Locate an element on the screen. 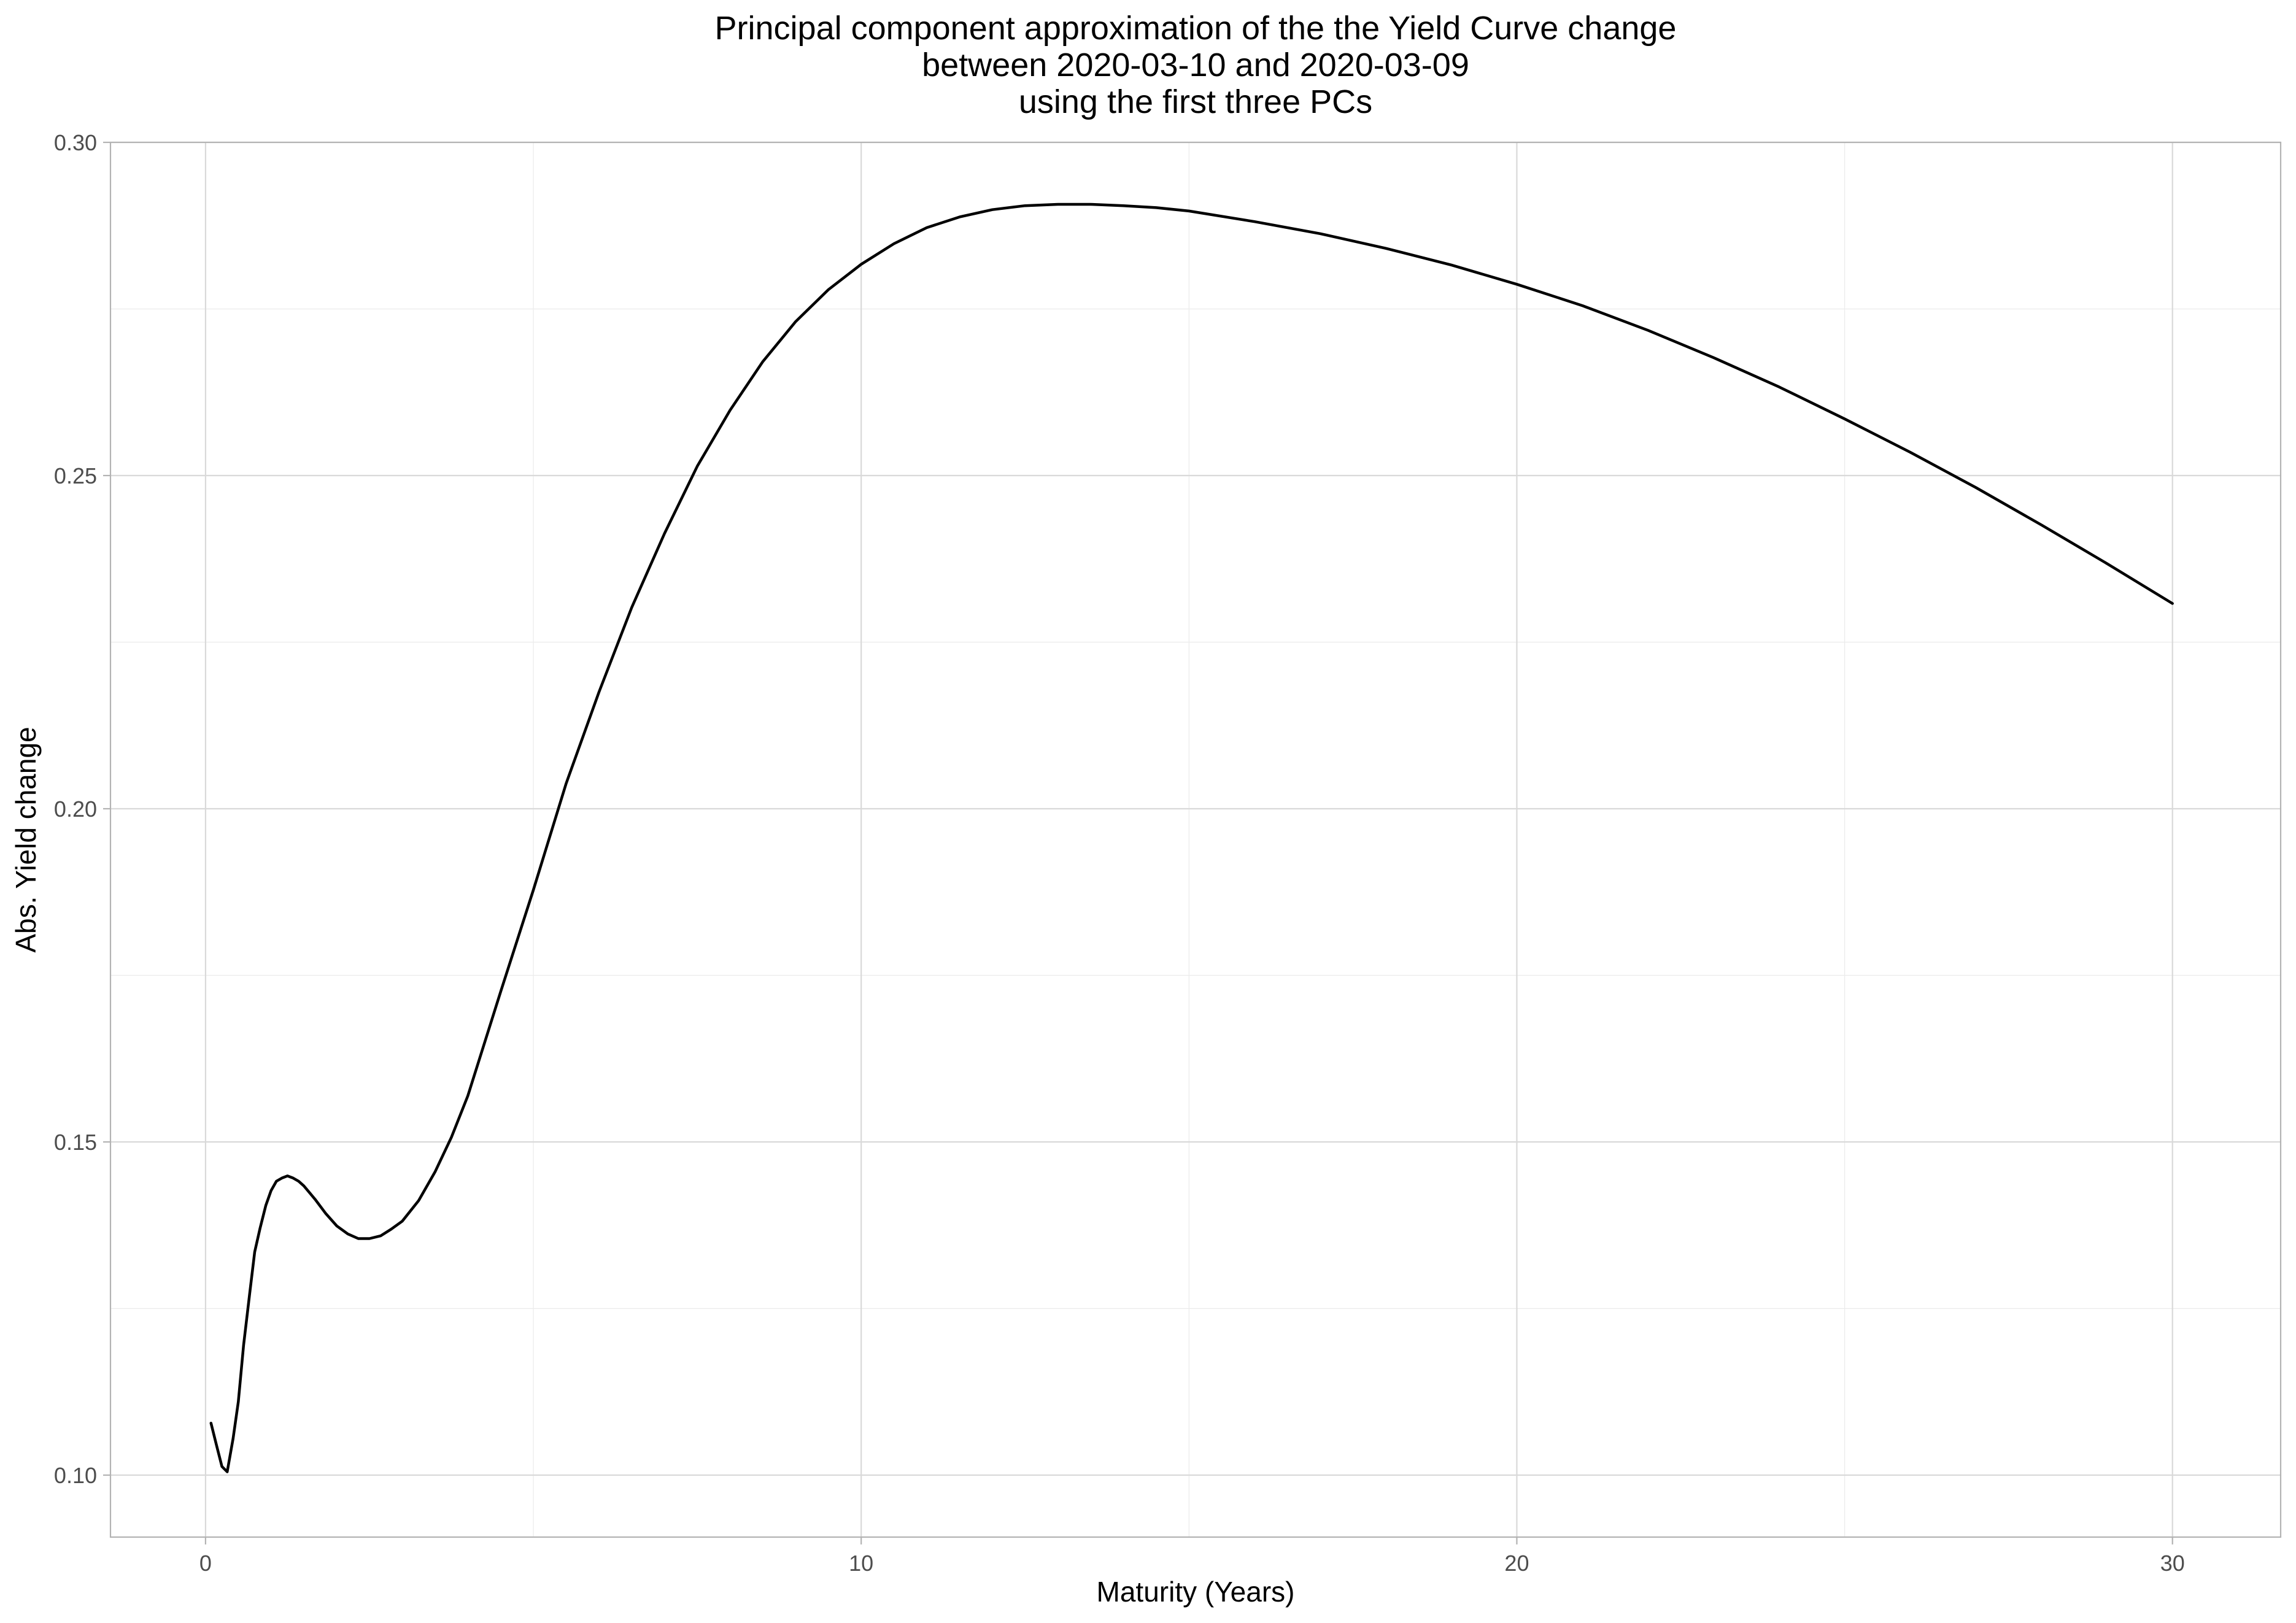 The image size is (2296, 1623). x-tick-label: 20 is located at coordinates (1516, 1563).